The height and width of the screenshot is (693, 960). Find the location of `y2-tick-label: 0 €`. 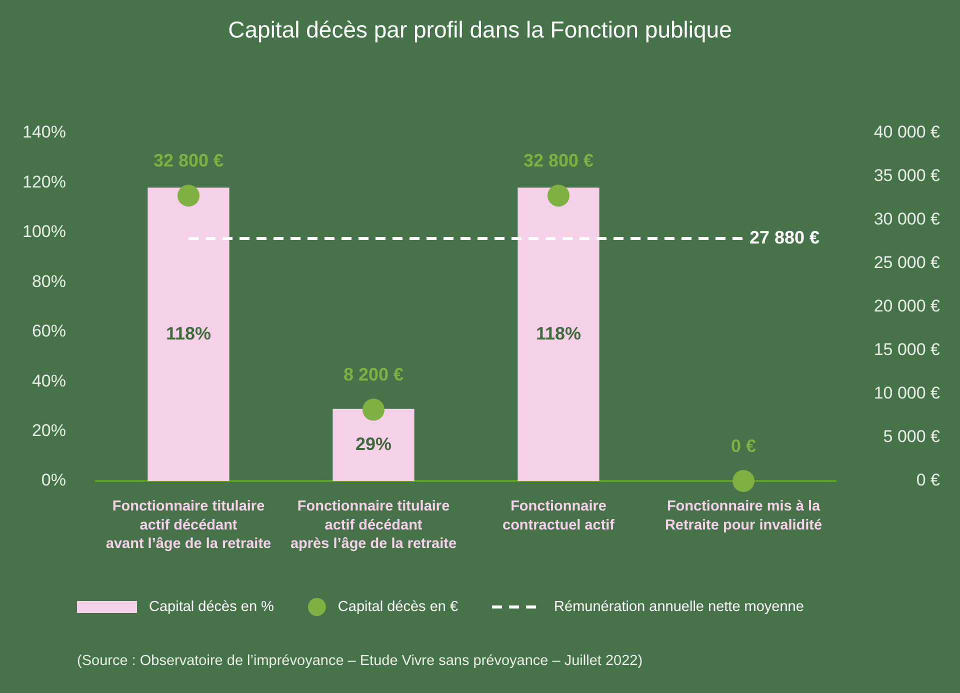

y2-tick-label: 0 € is located at coordinates (928, 480).